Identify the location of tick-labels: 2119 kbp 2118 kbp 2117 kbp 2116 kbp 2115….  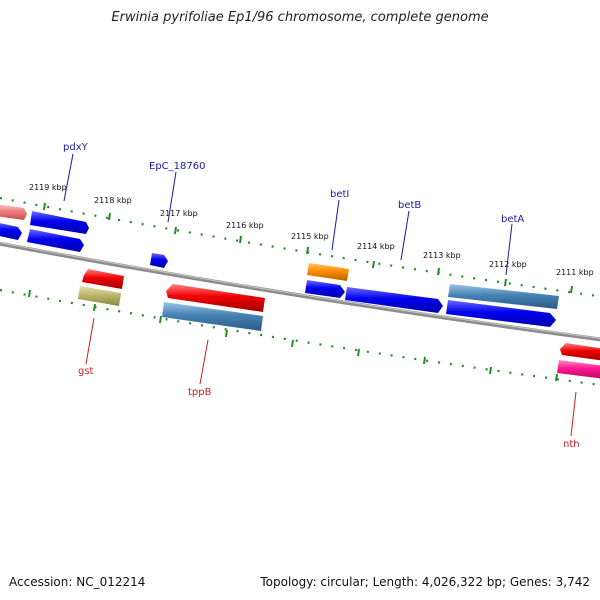
(311, 230).